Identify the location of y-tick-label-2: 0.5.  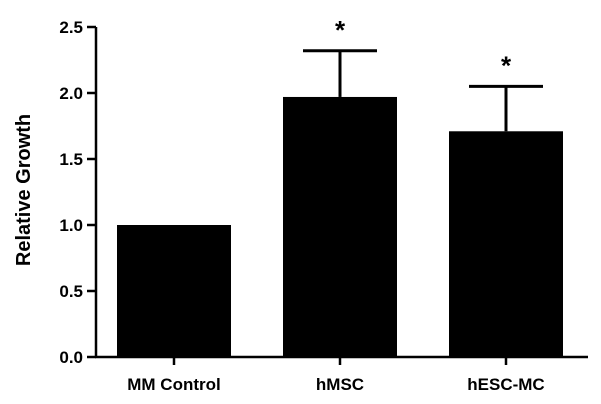
(71, 291).